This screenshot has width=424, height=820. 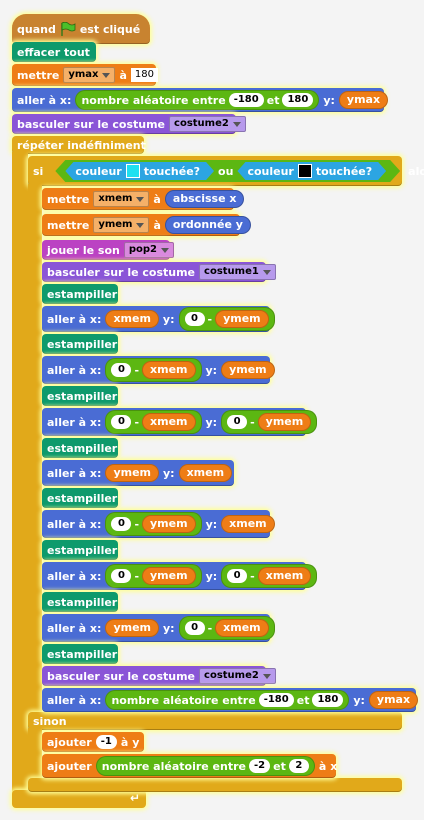 I want to click on goto-xy-block: aller à x: 0 - xmem y: ymem, so click(x=158, y=370).